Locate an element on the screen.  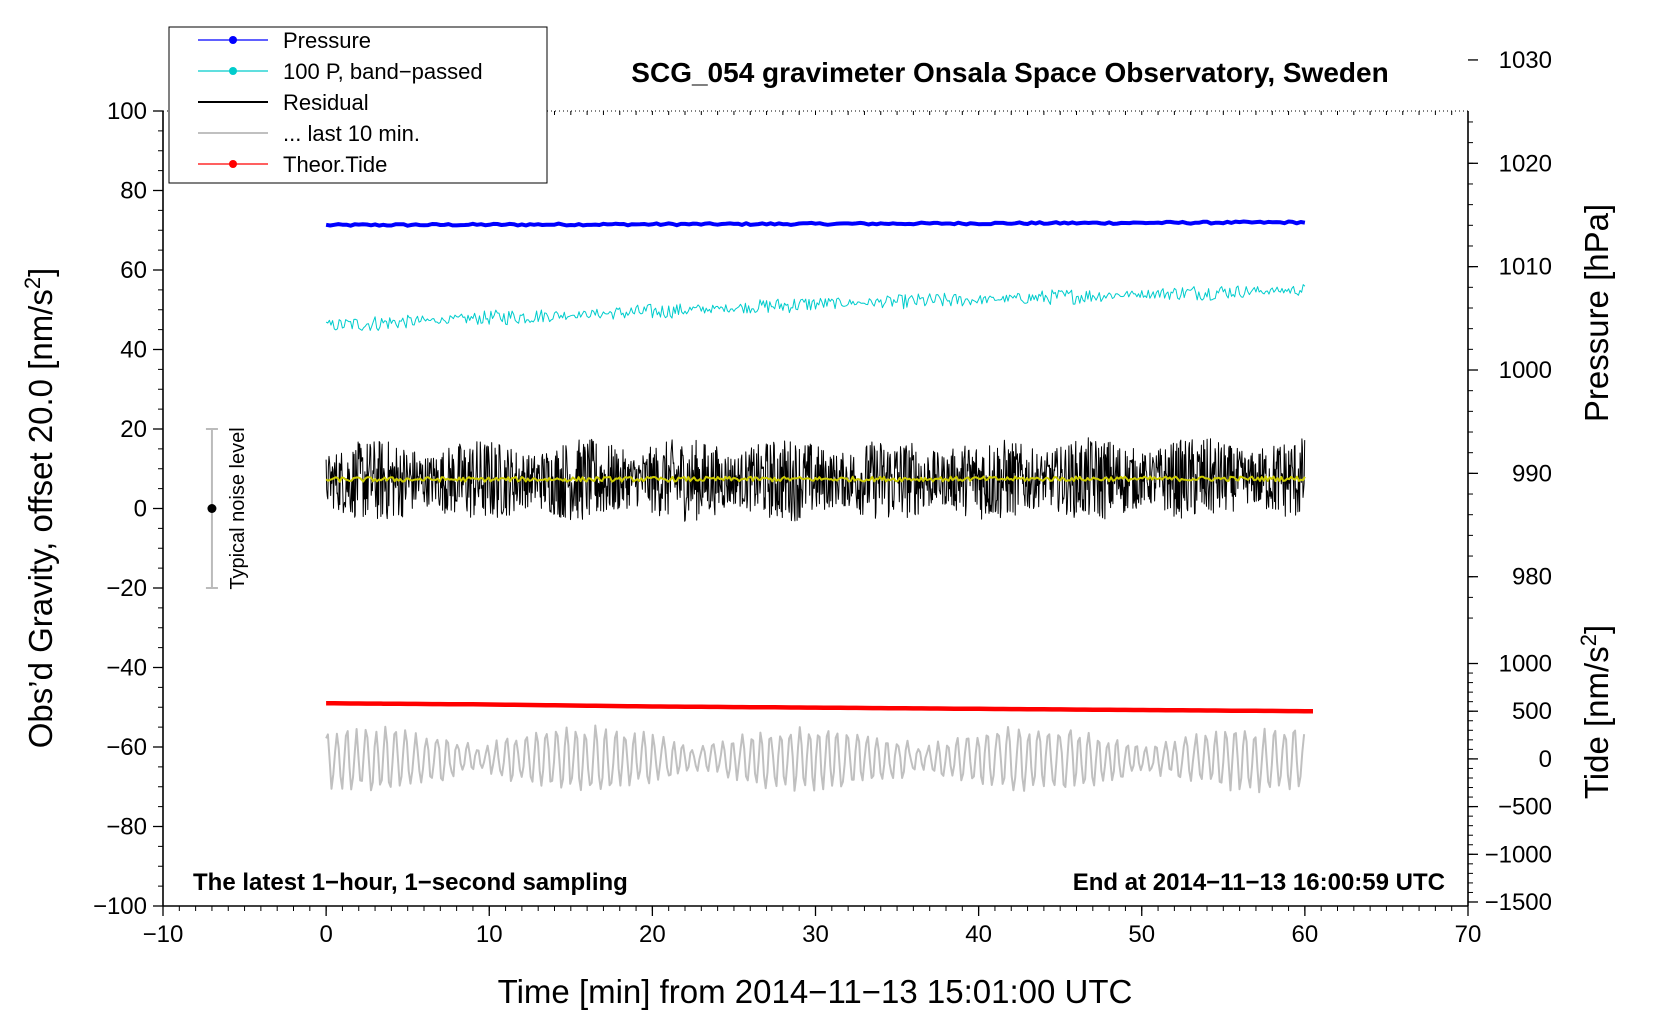
legend-label: Theor.Tide is located at coordinates (335, 164).